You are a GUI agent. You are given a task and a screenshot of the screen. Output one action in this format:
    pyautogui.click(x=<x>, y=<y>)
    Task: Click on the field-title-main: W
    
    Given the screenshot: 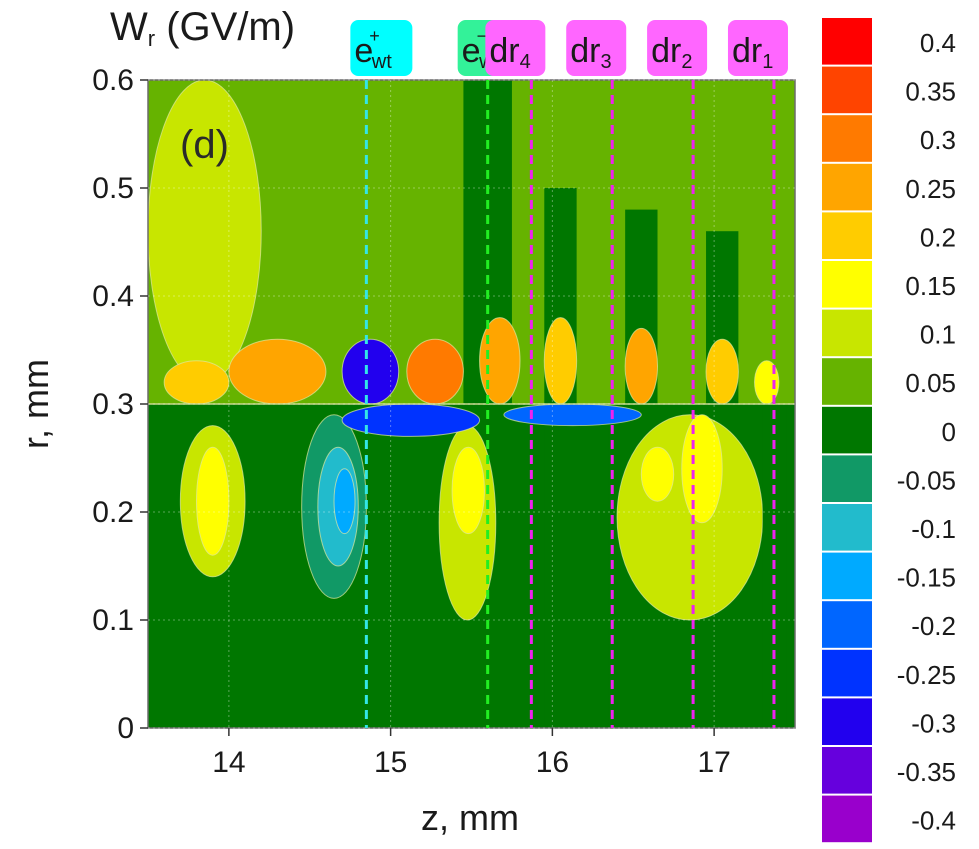 What is the action you would take?
    pyautogui.click(x=129, y=27)
    